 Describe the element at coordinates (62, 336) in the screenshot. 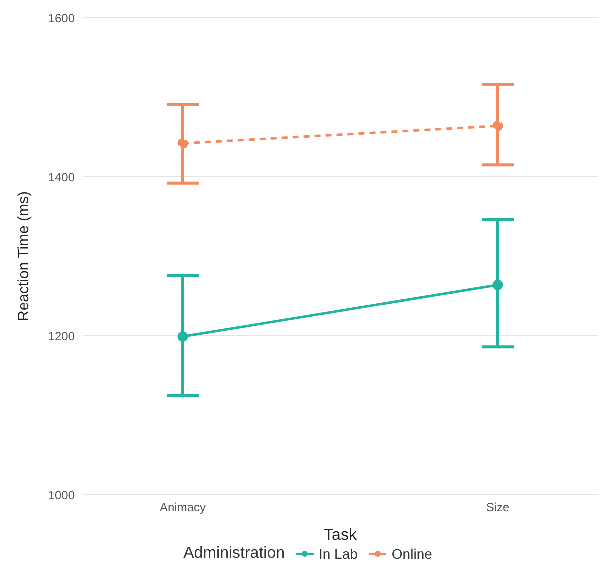

I see `y-tick-label: 1200` at that location.